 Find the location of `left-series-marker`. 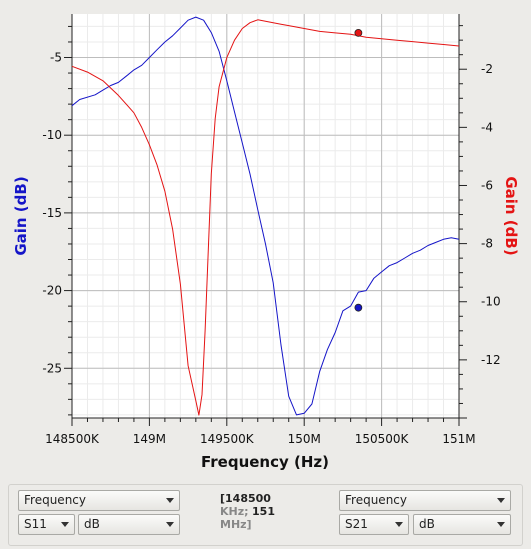

left-series-marker is located at coordinates (358, 307).